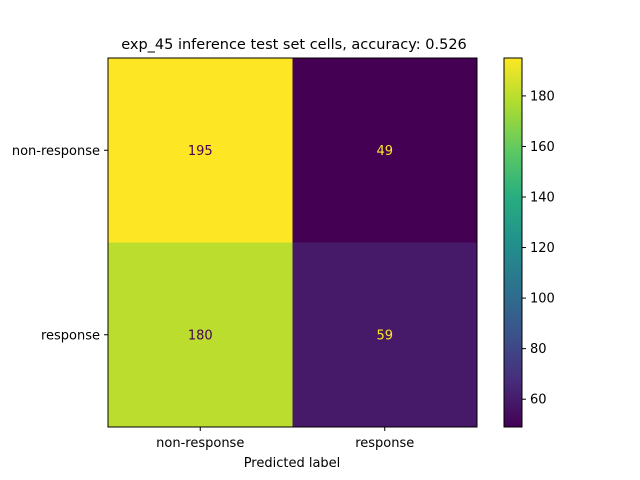 The image size is (640, 480). I want to click on x-tick-label: non-response, so click(200, 443).